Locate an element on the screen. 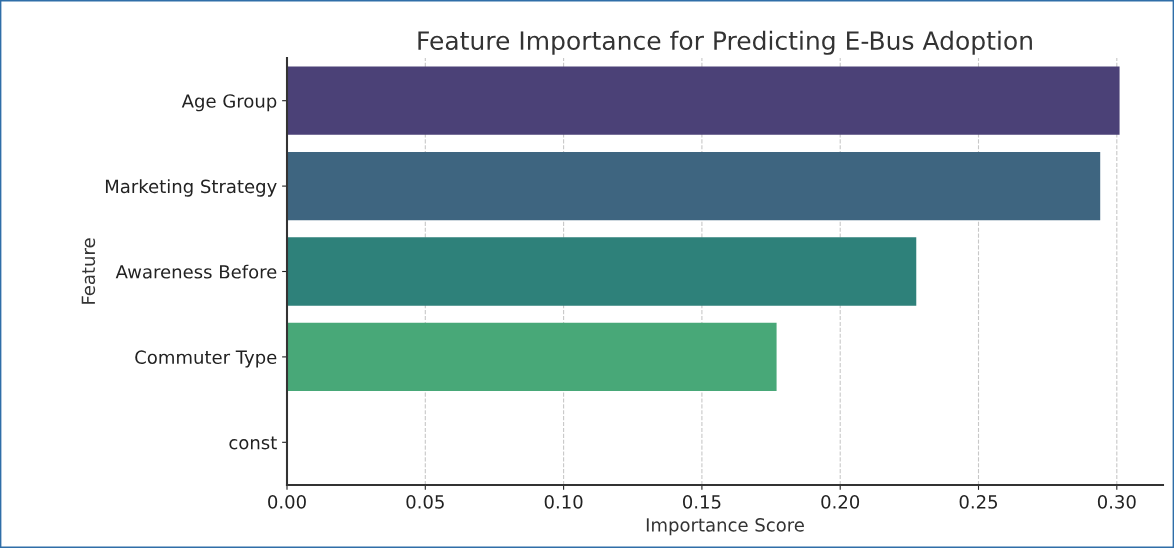 The image size is (1174, 548). x-tick-label: 0.10 is located at coordinates (563, 502).